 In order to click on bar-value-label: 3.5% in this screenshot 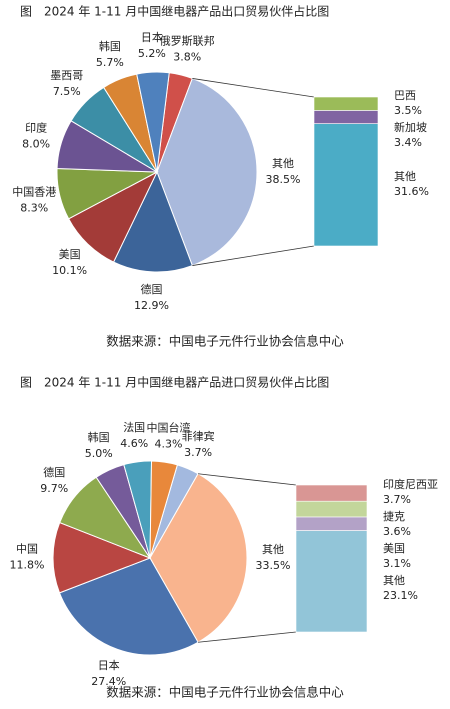, I will do `click(408, 110)`.